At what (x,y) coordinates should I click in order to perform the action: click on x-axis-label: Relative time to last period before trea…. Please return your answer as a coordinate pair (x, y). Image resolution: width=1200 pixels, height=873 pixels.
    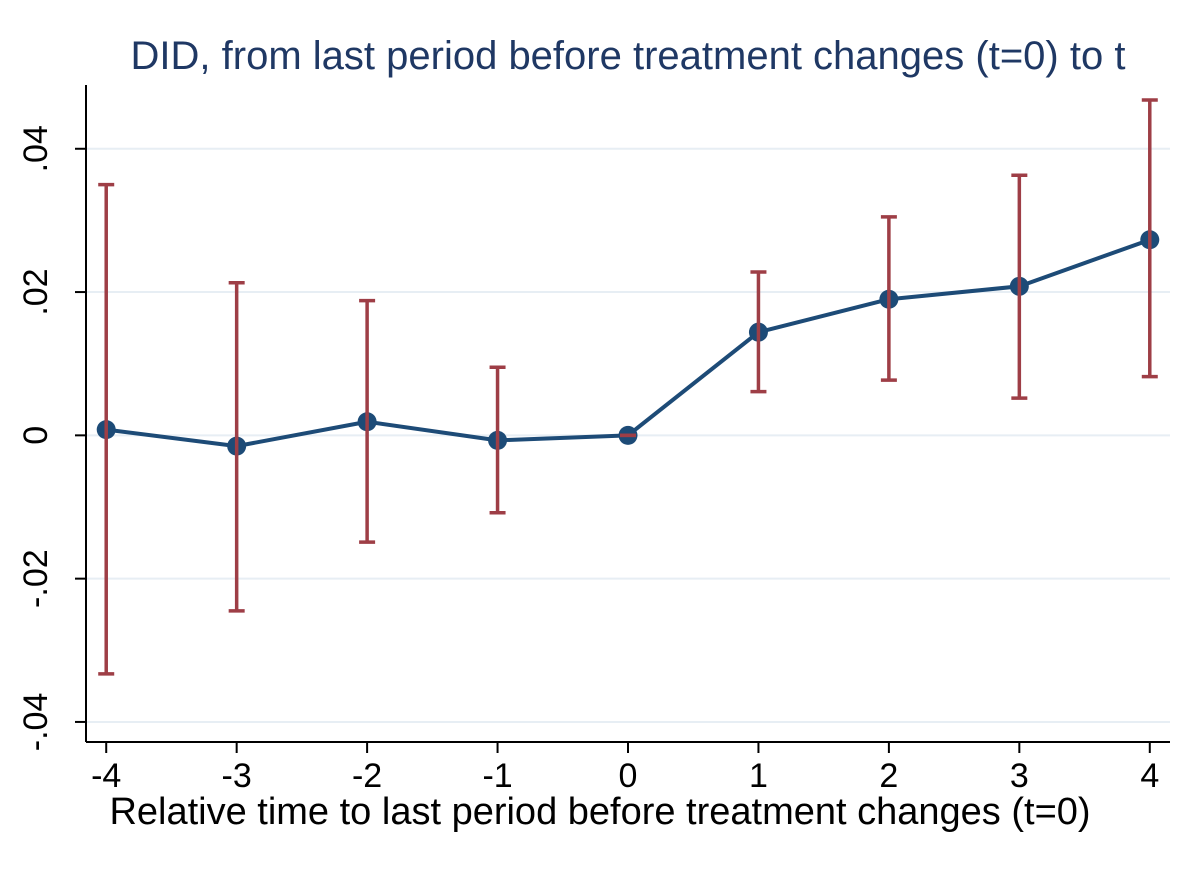
    Looking at the image, I should click on (600, 812).